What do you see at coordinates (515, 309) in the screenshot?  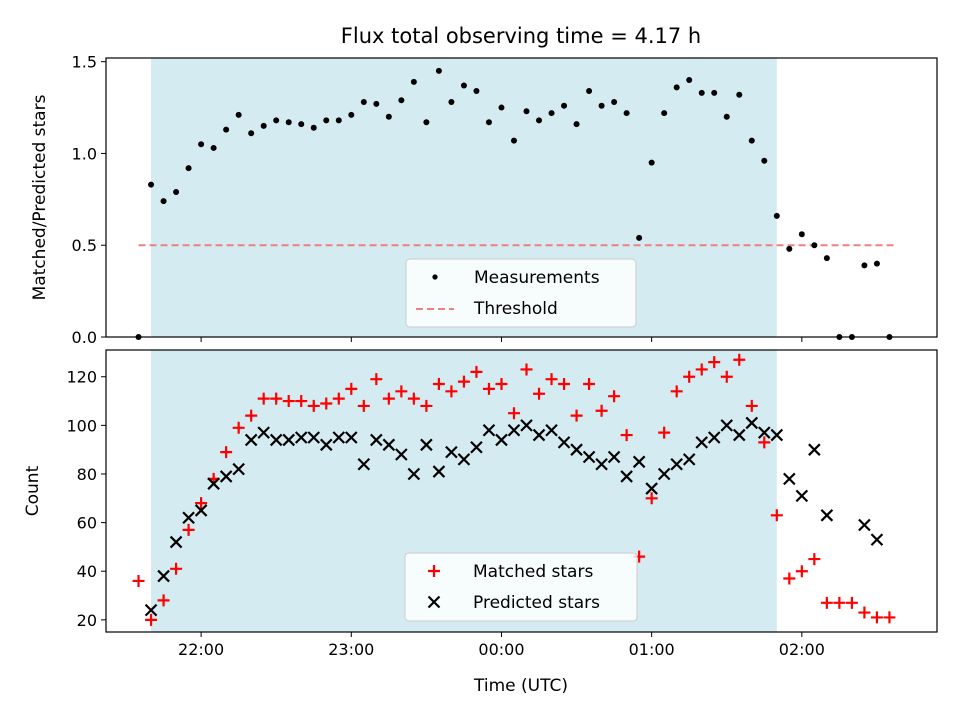 I see `legend-label: Threshold` at bounding box center [515, 309].